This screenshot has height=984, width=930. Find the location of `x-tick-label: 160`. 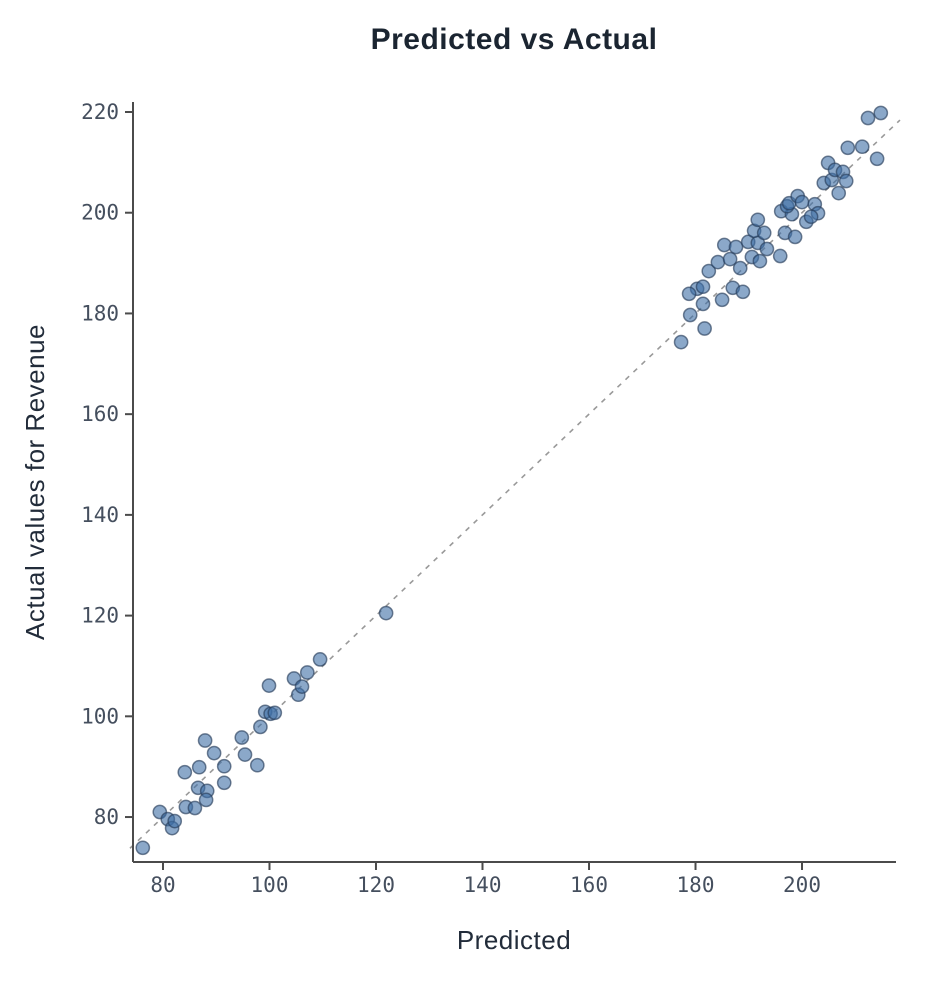

x-tick-label: 160 is located at coordinates (589, 885).